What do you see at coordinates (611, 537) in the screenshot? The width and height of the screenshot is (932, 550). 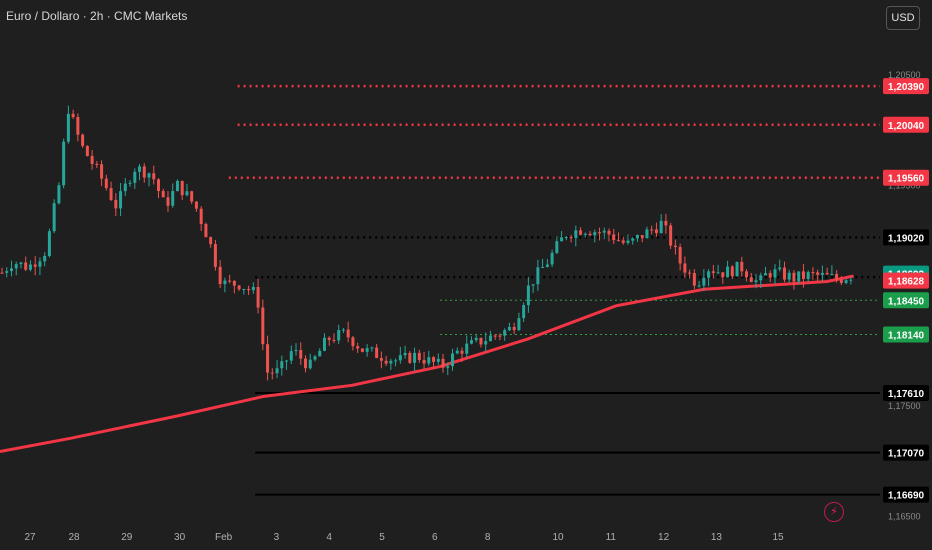 I see `x-tick-label: 11` at bounding box center [611, 537].